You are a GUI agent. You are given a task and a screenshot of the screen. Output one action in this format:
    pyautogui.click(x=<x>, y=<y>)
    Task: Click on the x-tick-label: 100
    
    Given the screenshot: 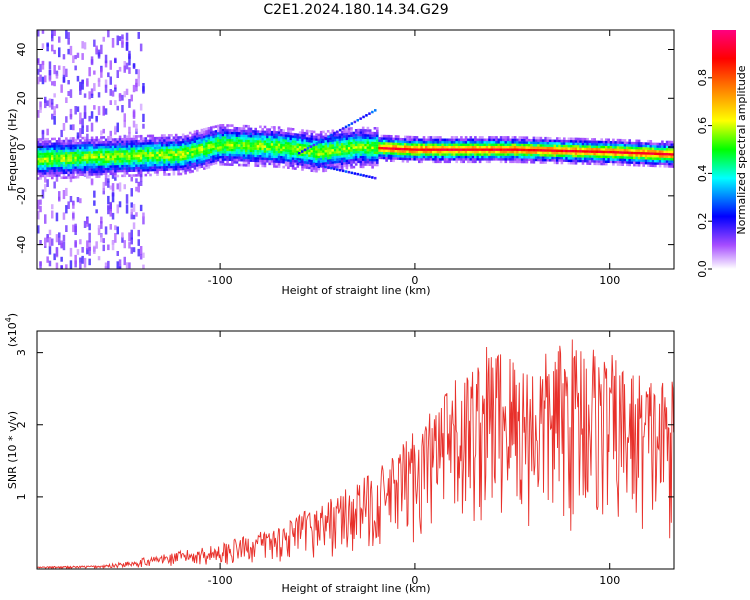 What is the action you would take?
    pyautogui.click(x=609, y=280)
    